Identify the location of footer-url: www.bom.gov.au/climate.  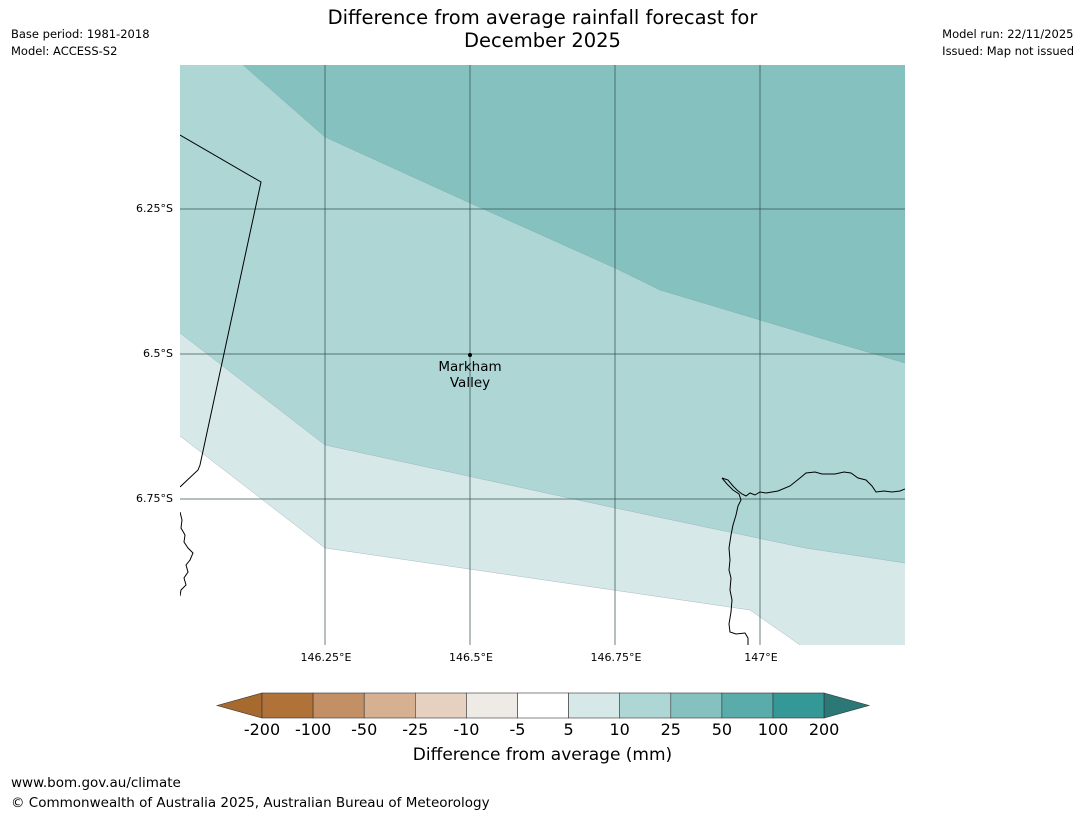
(96, 783).